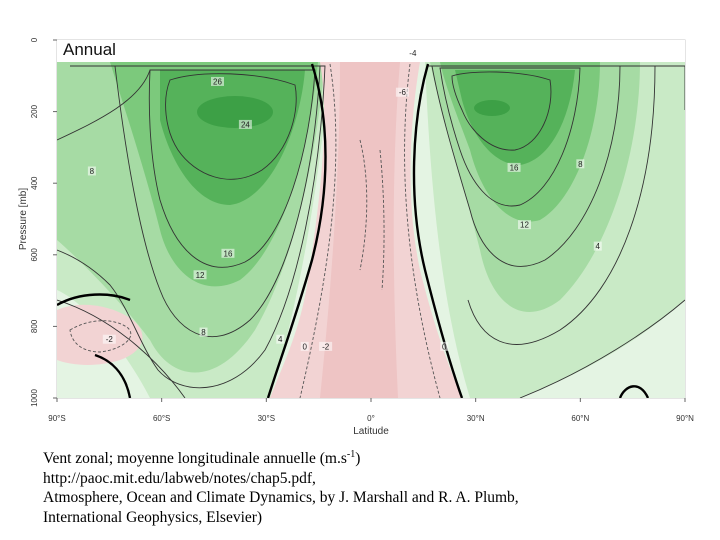 This screenshot has height=540, width=720. Describe the element at coordinates (34, 326) in the screenshot. I see `y-tick-label: 800` at that location.